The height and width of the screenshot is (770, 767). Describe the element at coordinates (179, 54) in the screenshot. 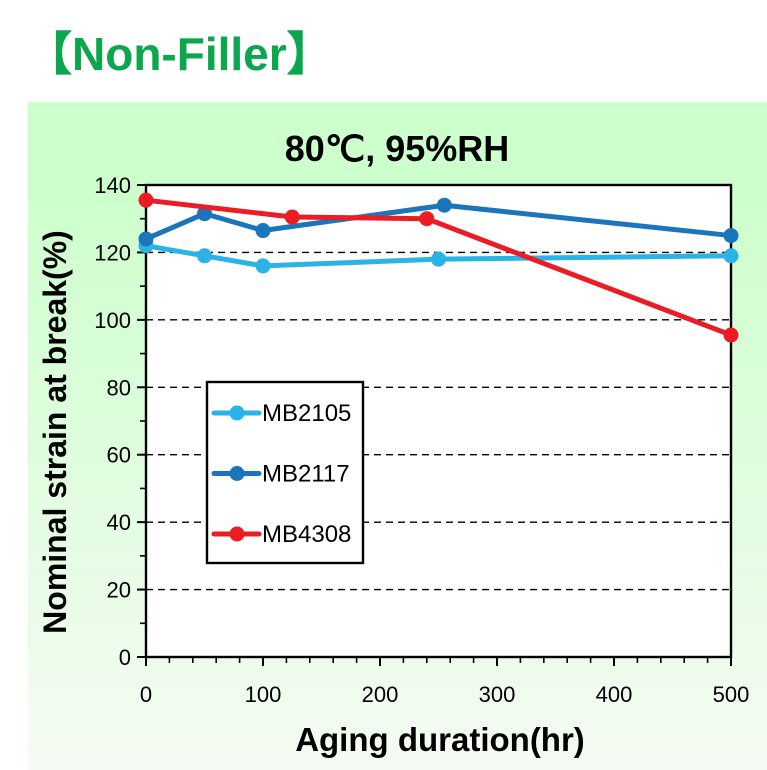

I see `section-title: 【Non-Filler】` at that location.